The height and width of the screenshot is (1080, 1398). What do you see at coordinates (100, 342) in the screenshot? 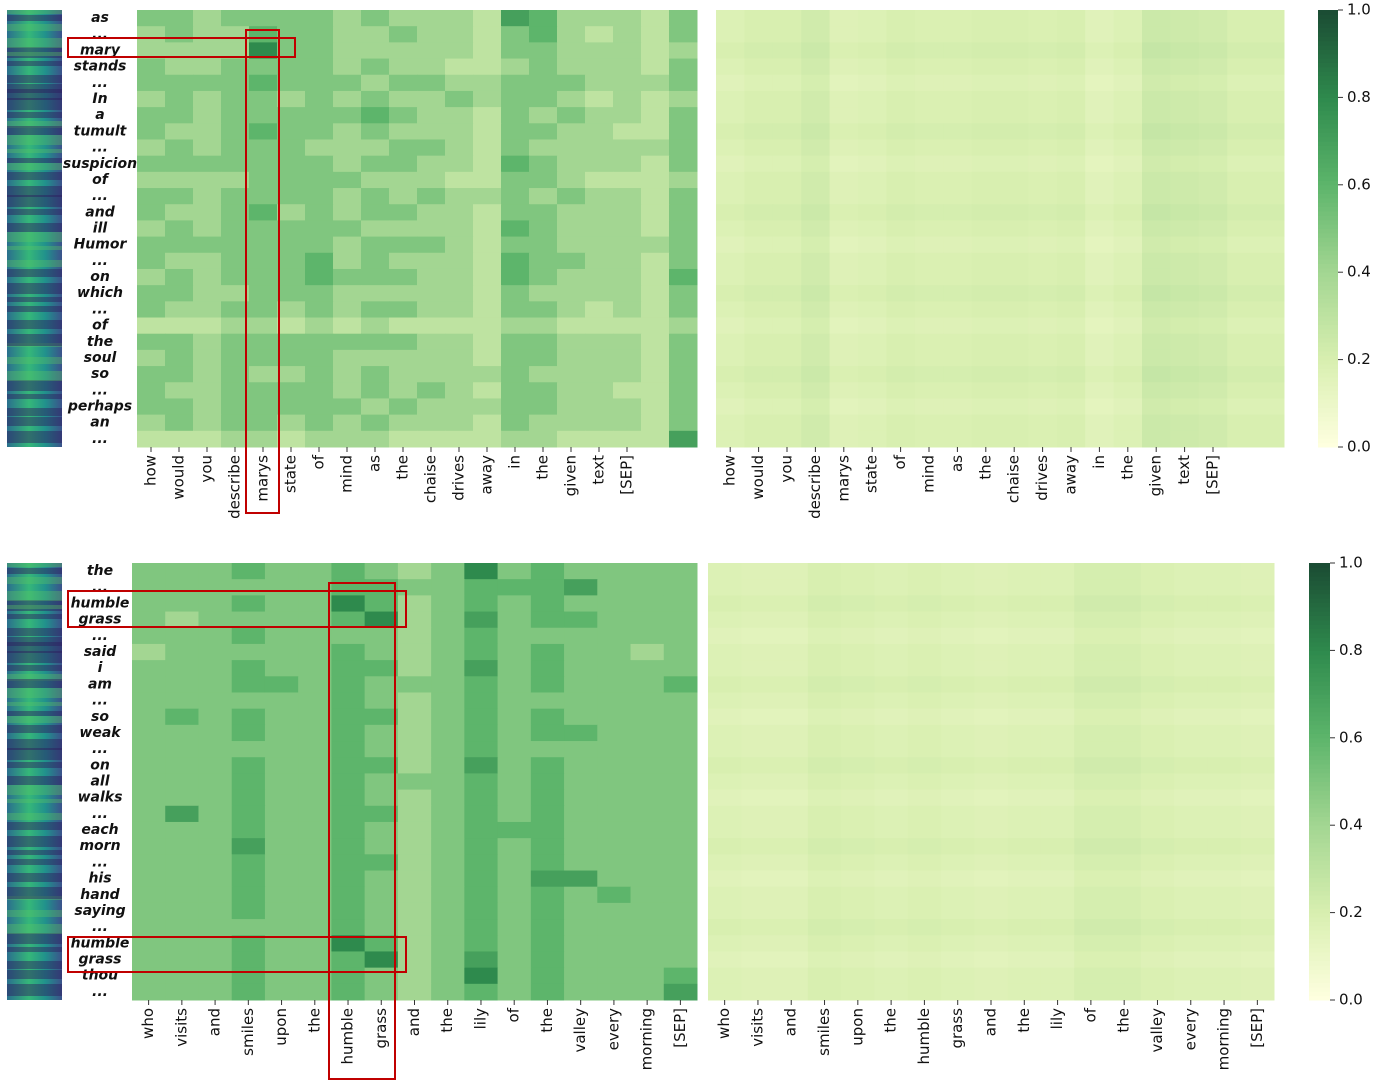
I see `y-tick-label: the` at bounding box center [100, 342].